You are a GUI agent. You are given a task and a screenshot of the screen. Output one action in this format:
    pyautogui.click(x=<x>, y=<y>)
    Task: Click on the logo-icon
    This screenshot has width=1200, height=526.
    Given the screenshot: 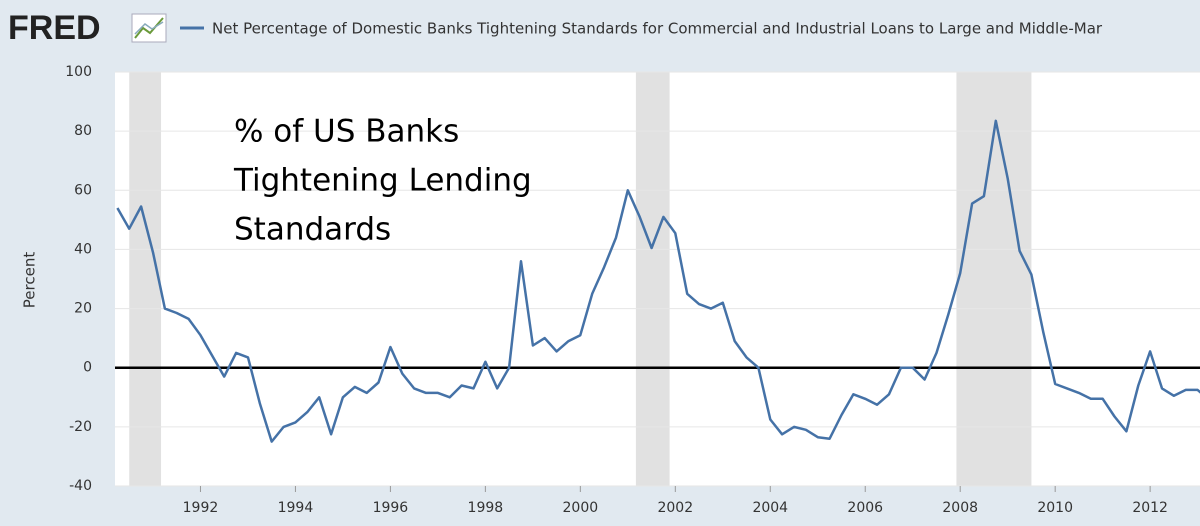 What is the action you would take?
    pyautogui.click(x=149, y=28)
    